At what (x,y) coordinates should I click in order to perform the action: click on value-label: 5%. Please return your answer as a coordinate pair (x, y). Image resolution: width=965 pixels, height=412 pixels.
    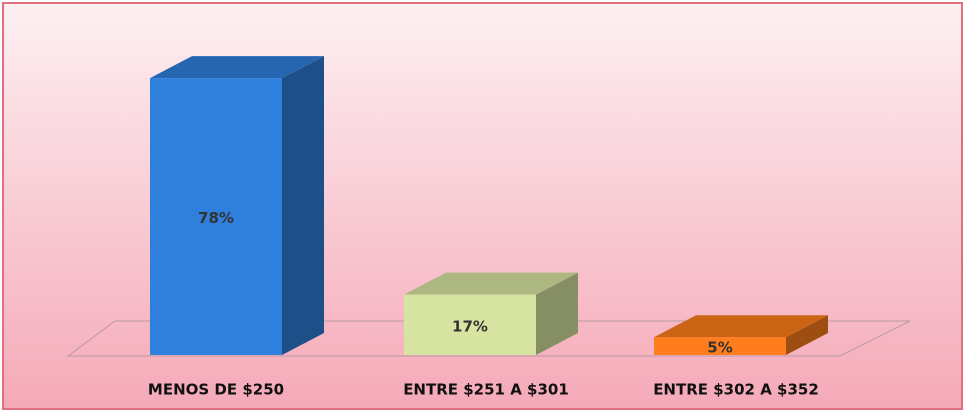
    Looking at the image, I should click on (719, 348).